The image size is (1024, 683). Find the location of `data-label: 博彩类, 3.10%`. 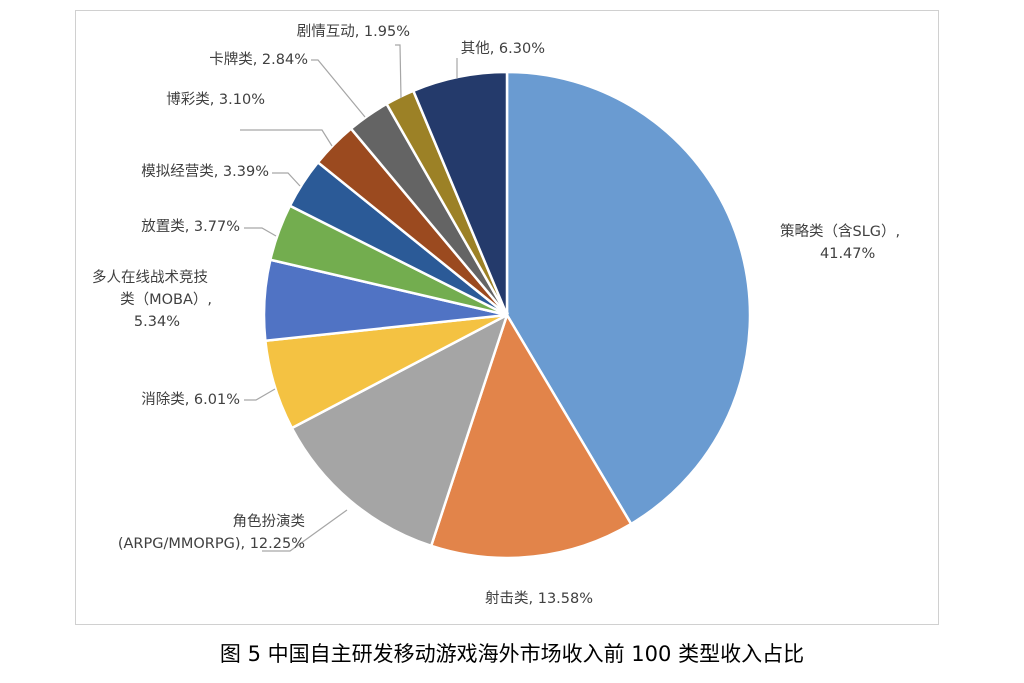

data-label: 博彩类, 3.10% is located at coordinates (215, 99).